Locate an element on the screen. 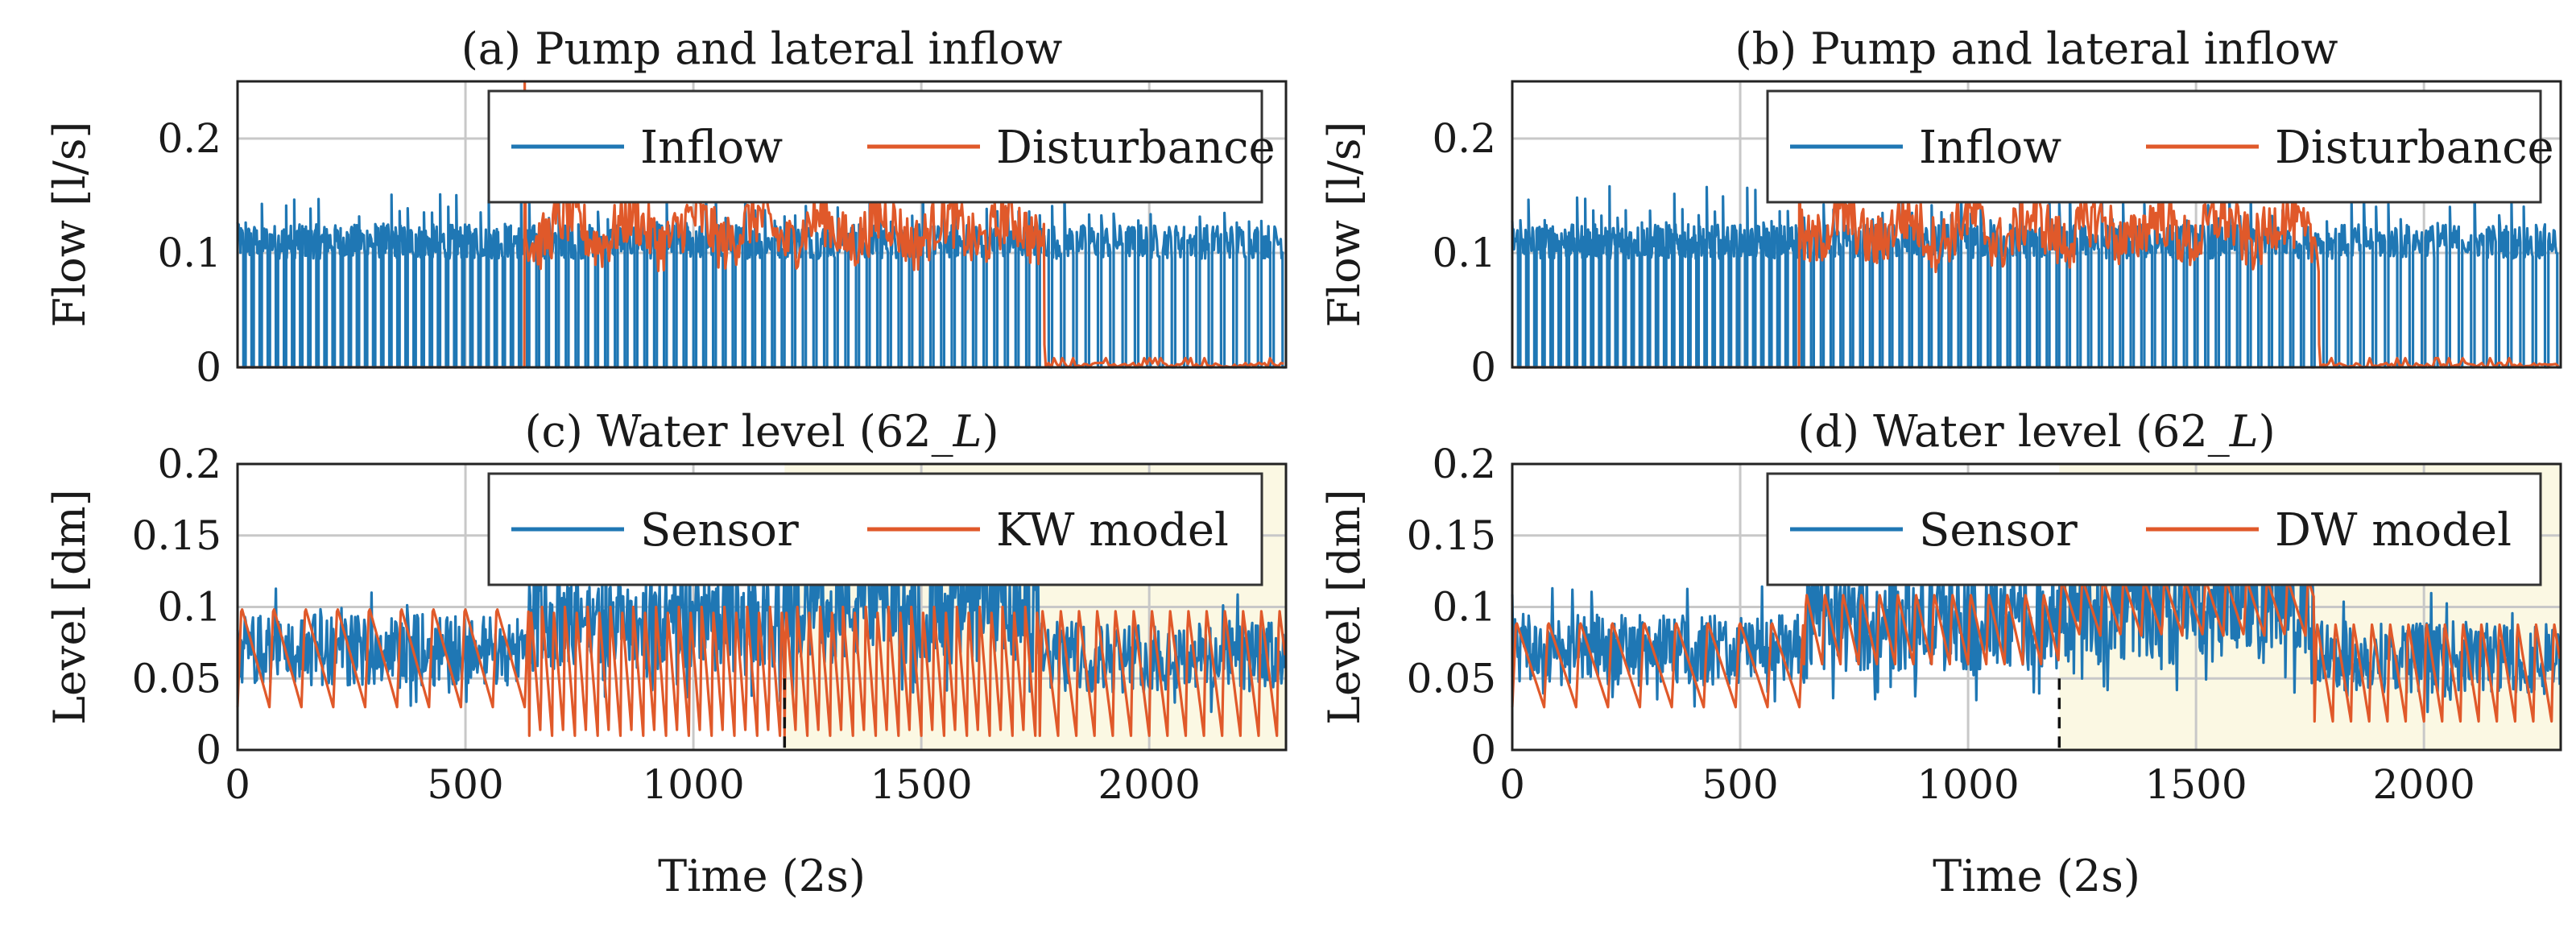 The image size is (2576, 932). chart-title: (d) Water level (62_L) is located at coordinates (2036, 432).